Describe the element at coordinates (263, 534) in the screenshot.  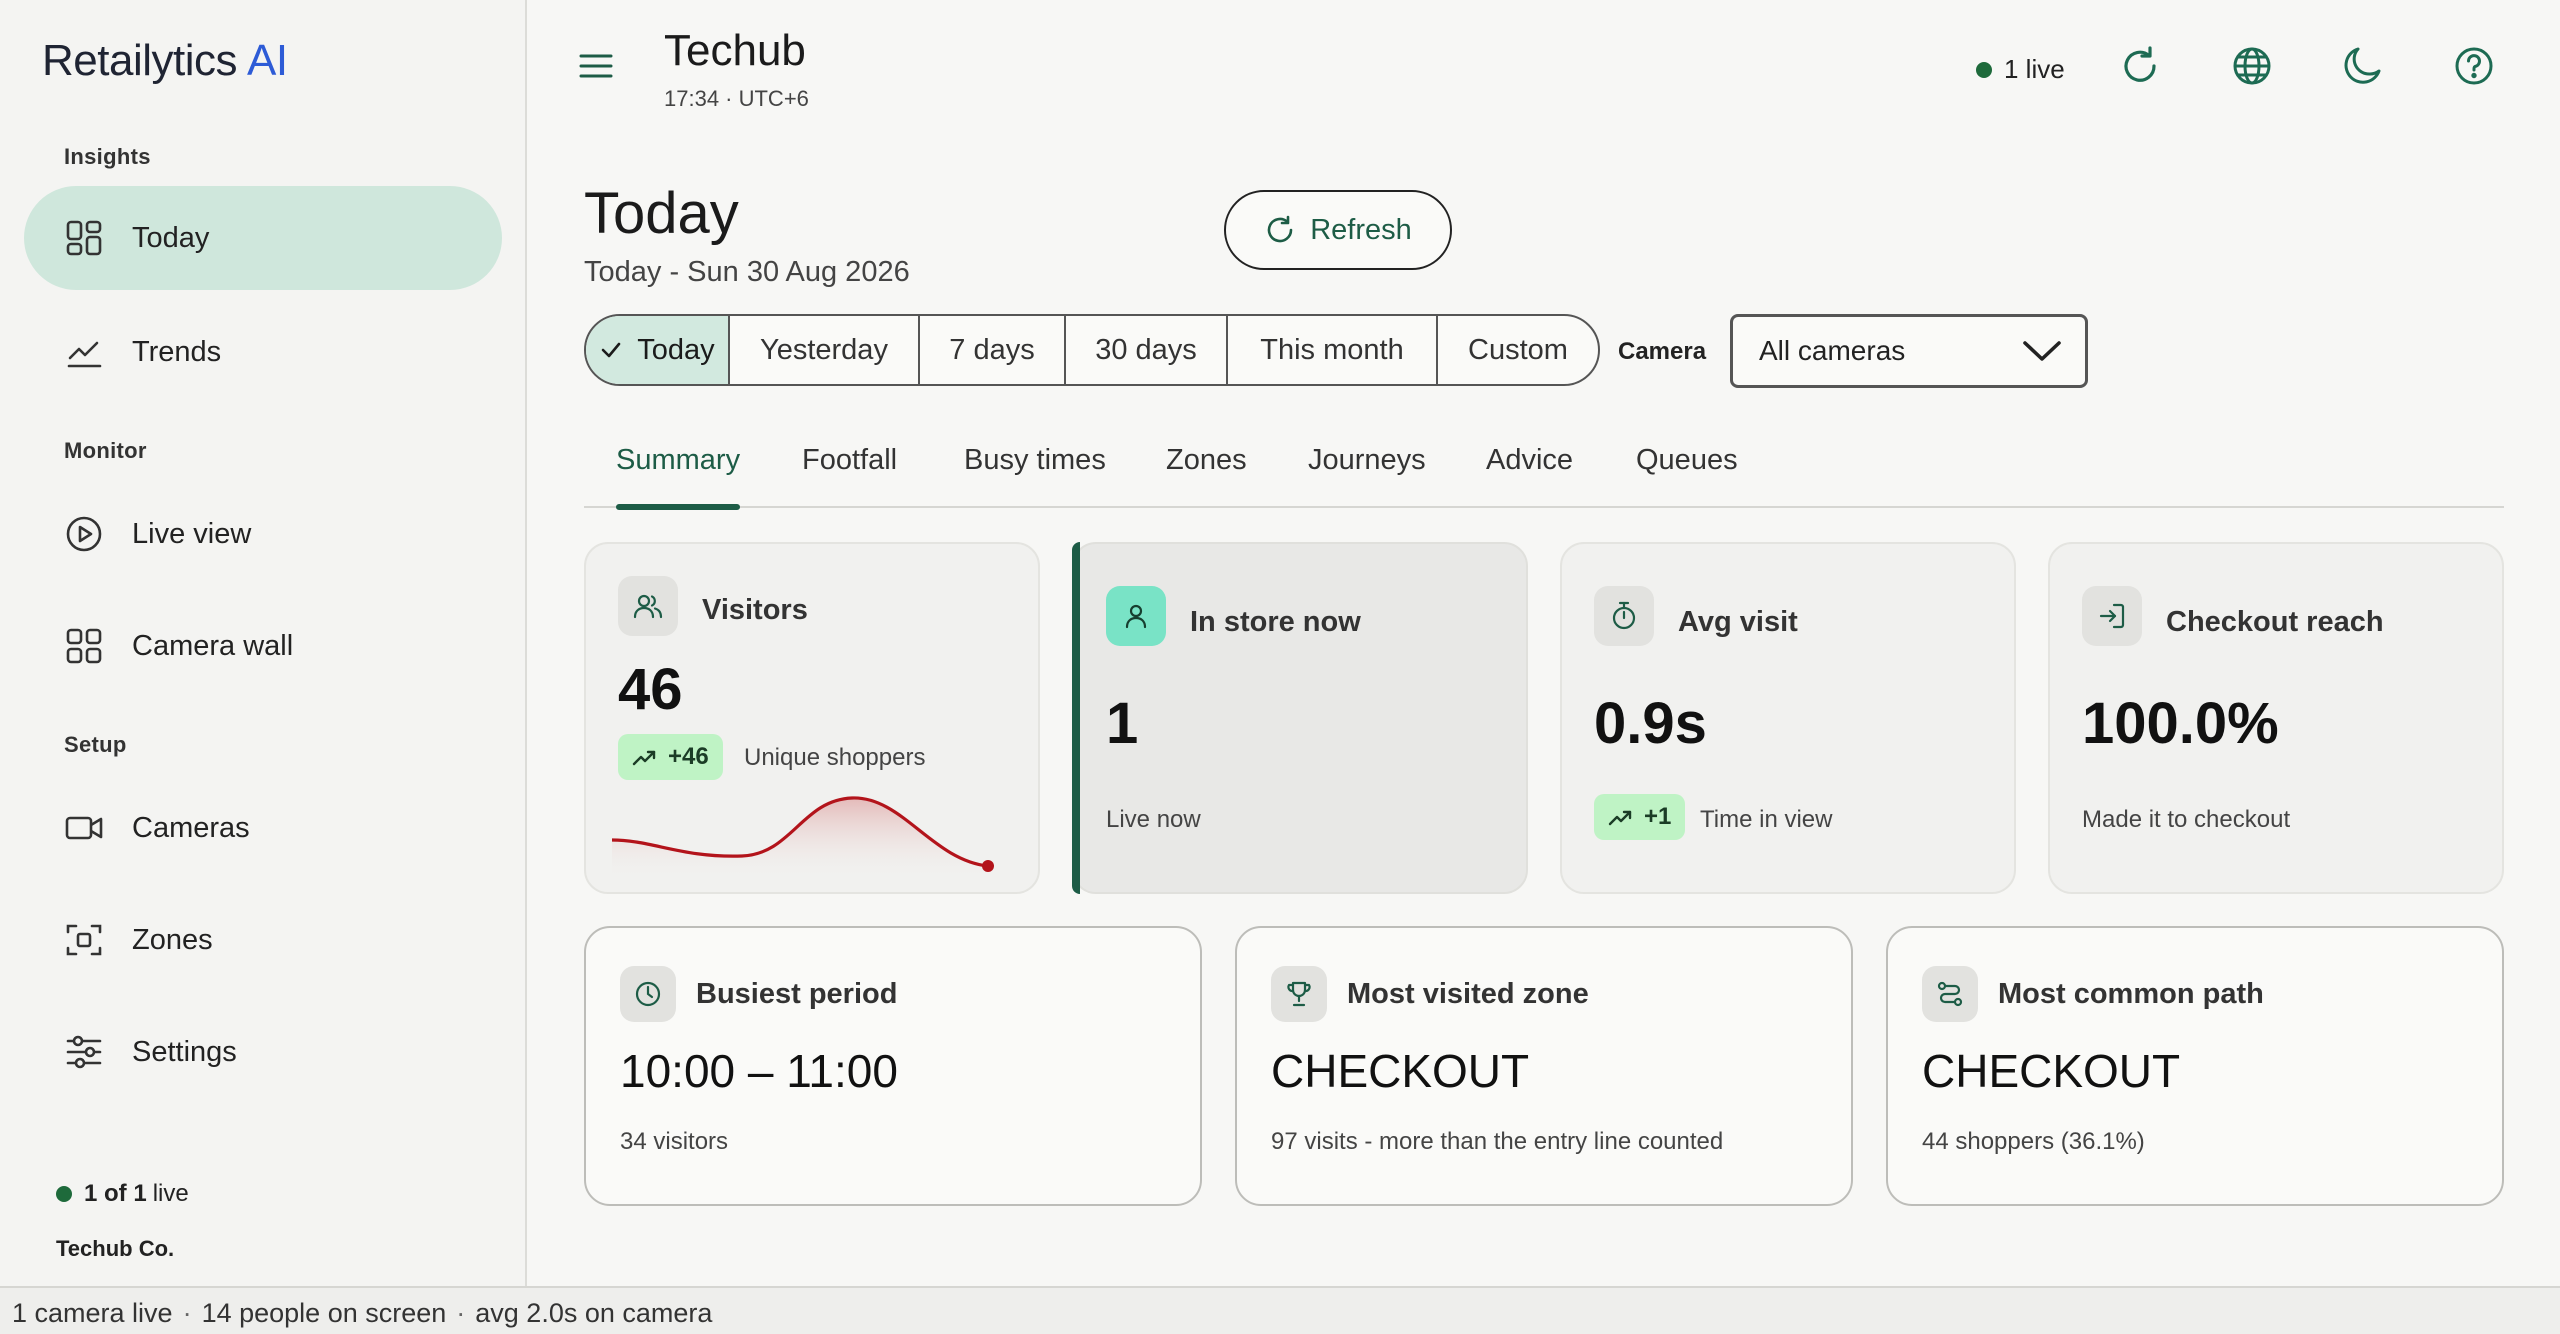
I see `sidebar-item-live-view: Live view` at that location.